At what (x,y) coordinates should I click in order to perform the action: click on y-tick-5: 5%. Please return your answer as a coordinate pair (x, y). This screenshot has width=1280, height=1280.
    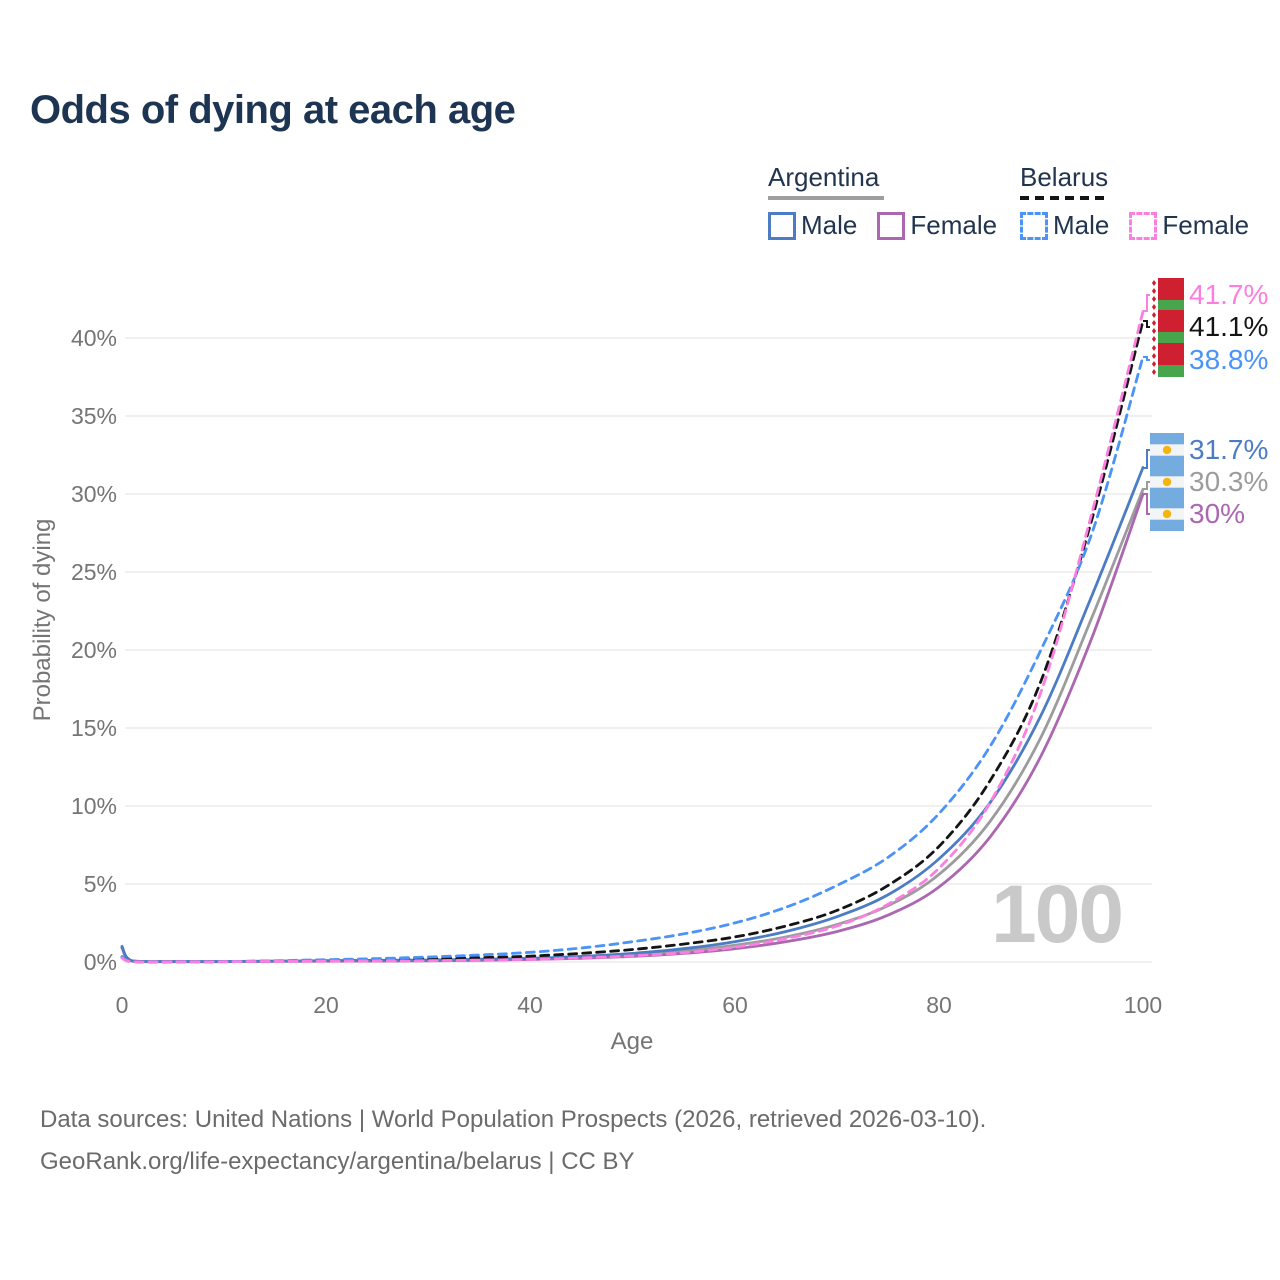
    Looking at the image, I should click on (100, 884).